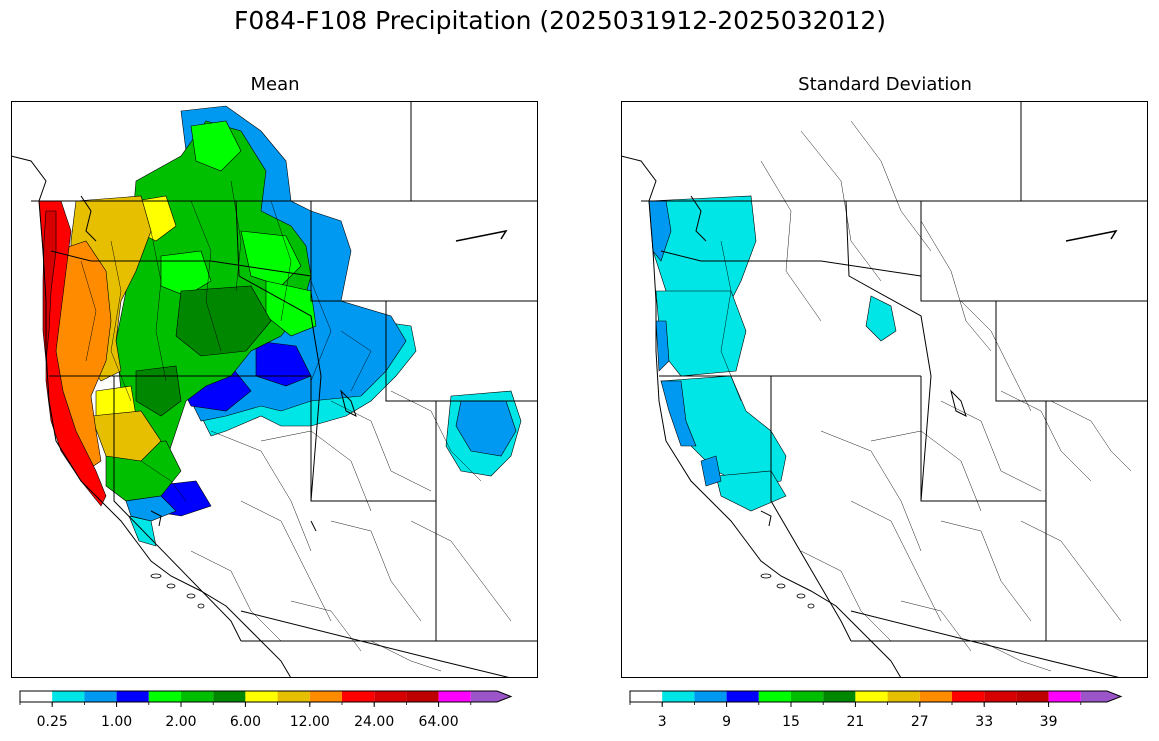 The height and width of the screenshot is (741, 1159). What do you see at coordinates (881, 318) in the screenshot?
I see `sd-cyan-mid` at bounding box center [881, 318].